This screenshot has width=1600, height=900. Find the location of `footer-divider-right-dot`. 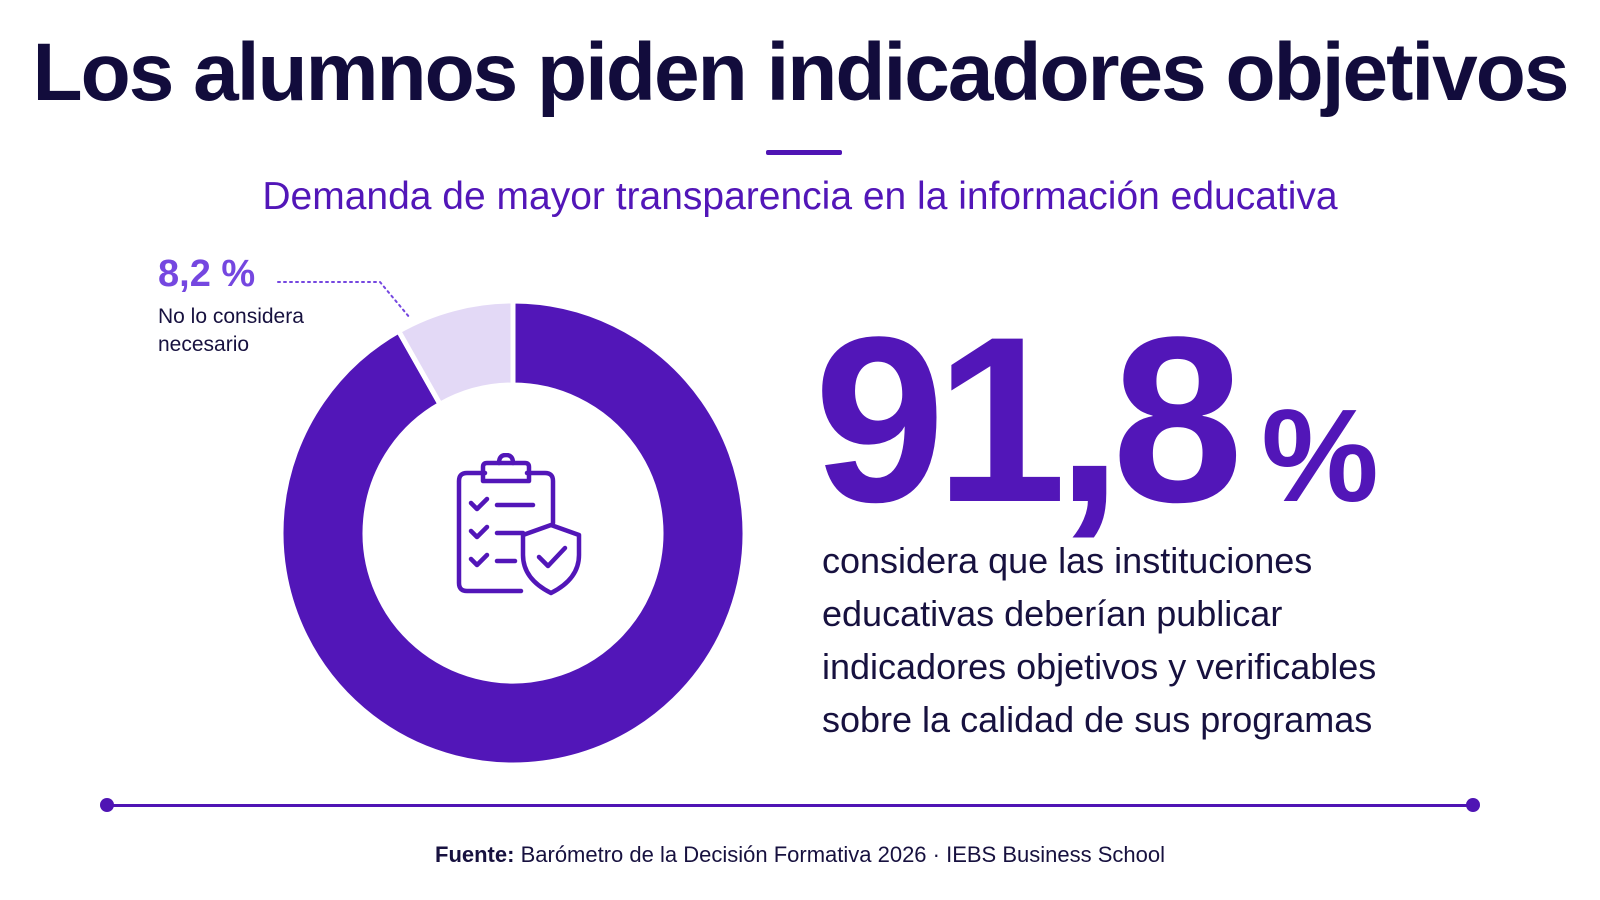

footer-divider-right-dot is located at coordinates (1473, 805).